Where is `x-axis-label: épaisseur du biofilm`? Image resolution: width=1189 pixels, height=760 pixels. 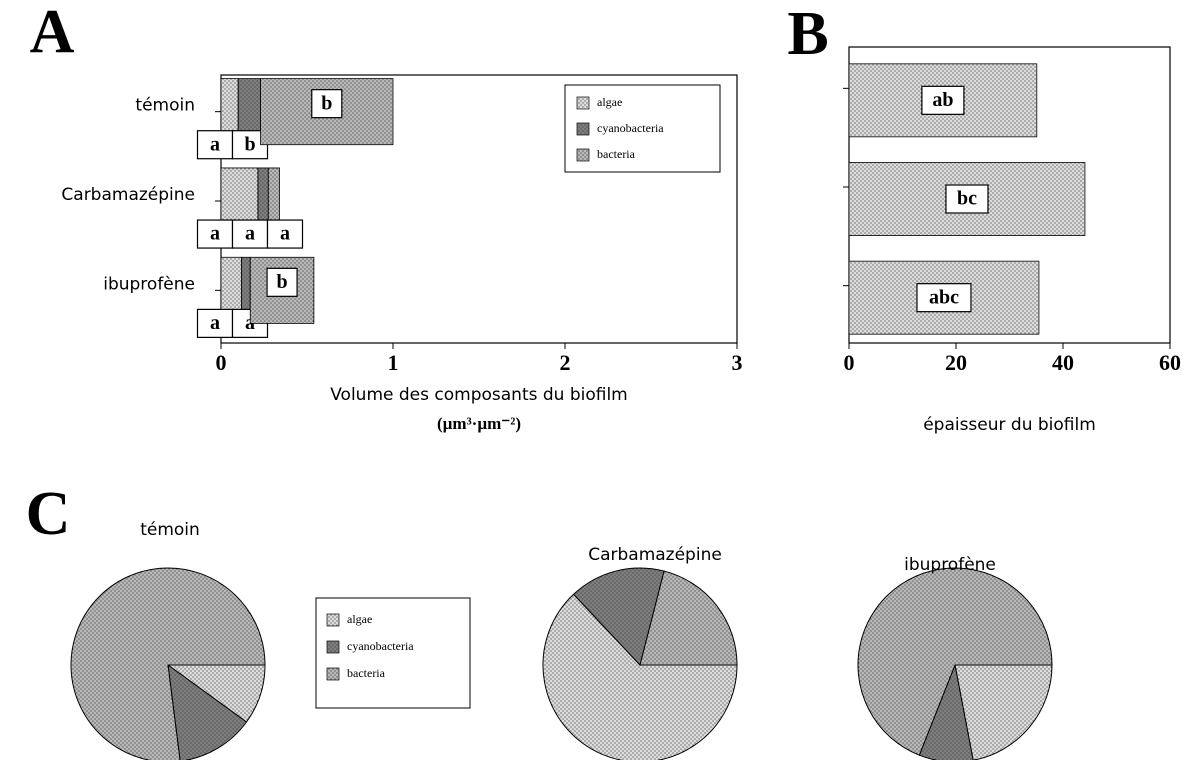 x-axis-label: épaisseur du biofilm is located at coordinates (1009, 425).